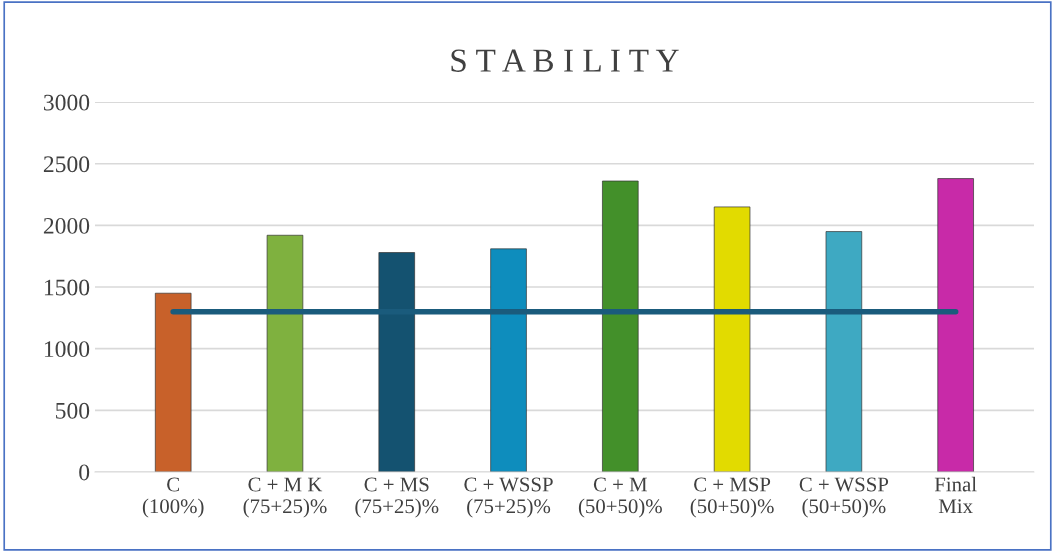 This screenshot has height=552, width=1055. What do you see at coordinates (732, 497) in the screenshot?
I see `x-tick-label: C + MSP (50+50)%` at bounding box center [732, 497].